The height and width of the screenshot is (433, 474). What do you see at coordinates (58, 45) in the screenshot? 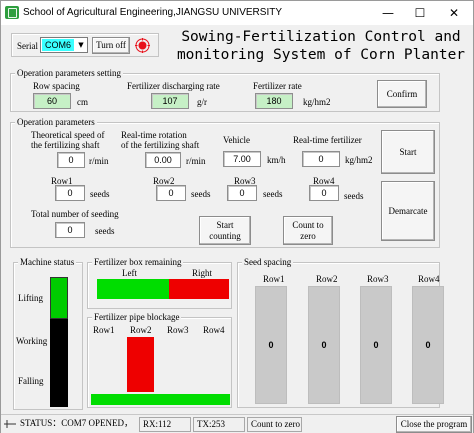
I see `serial-port-value: COM6` at bounding box center [58, 45].